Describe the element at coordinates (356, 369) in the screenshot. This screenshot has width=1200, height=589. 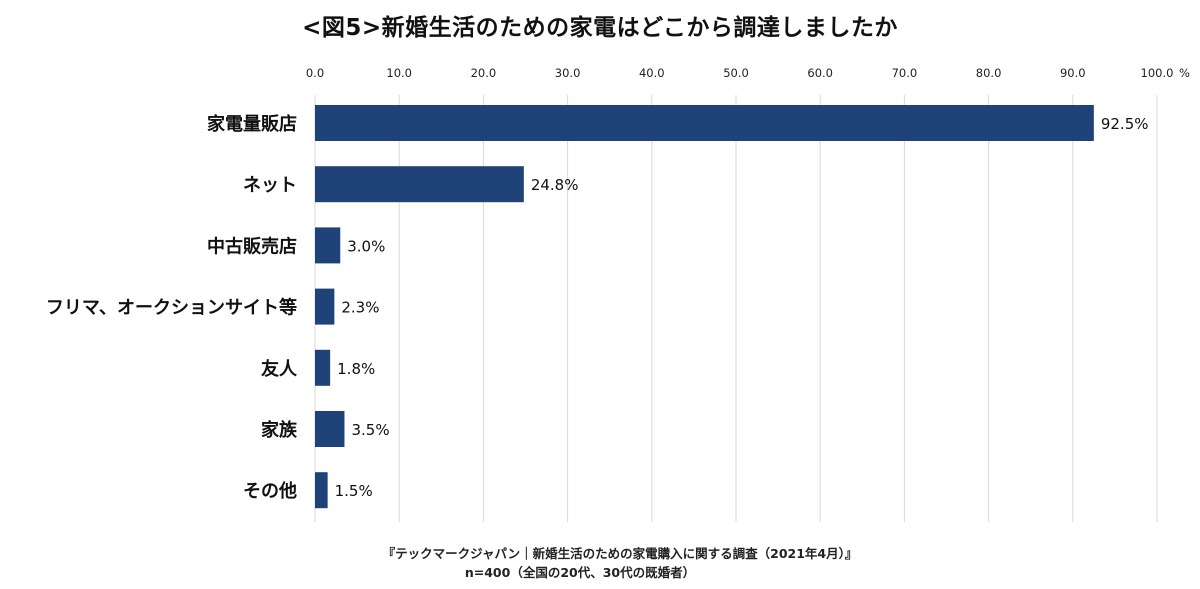
I see `value-label: 1.8%` at that location.